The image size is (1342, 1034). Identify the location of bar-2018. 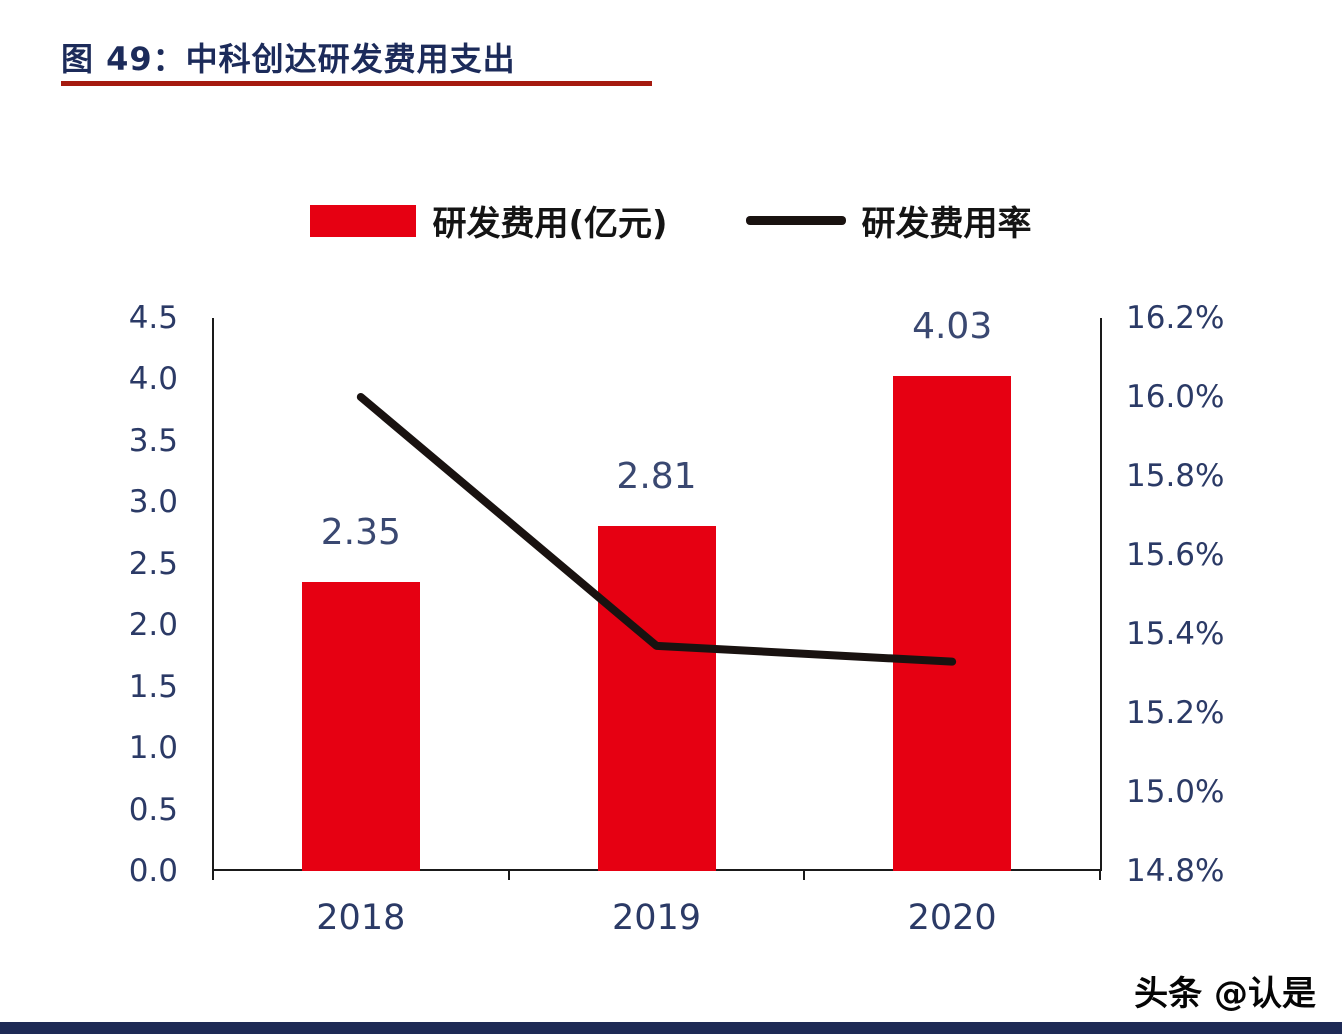
(360, 726).